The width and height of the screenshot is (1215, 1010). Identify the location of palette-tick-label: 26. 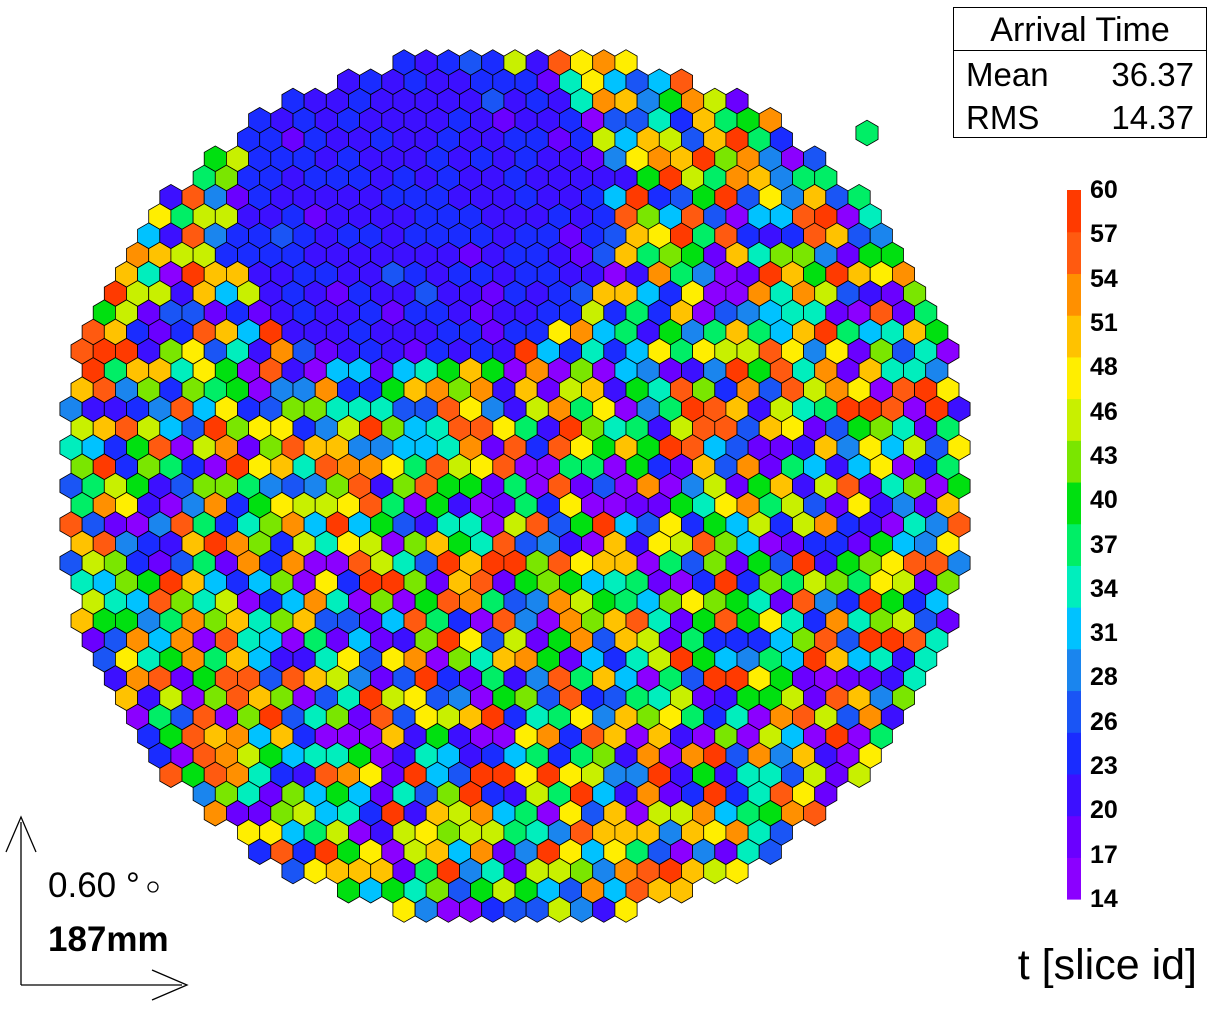
(1104, 721).